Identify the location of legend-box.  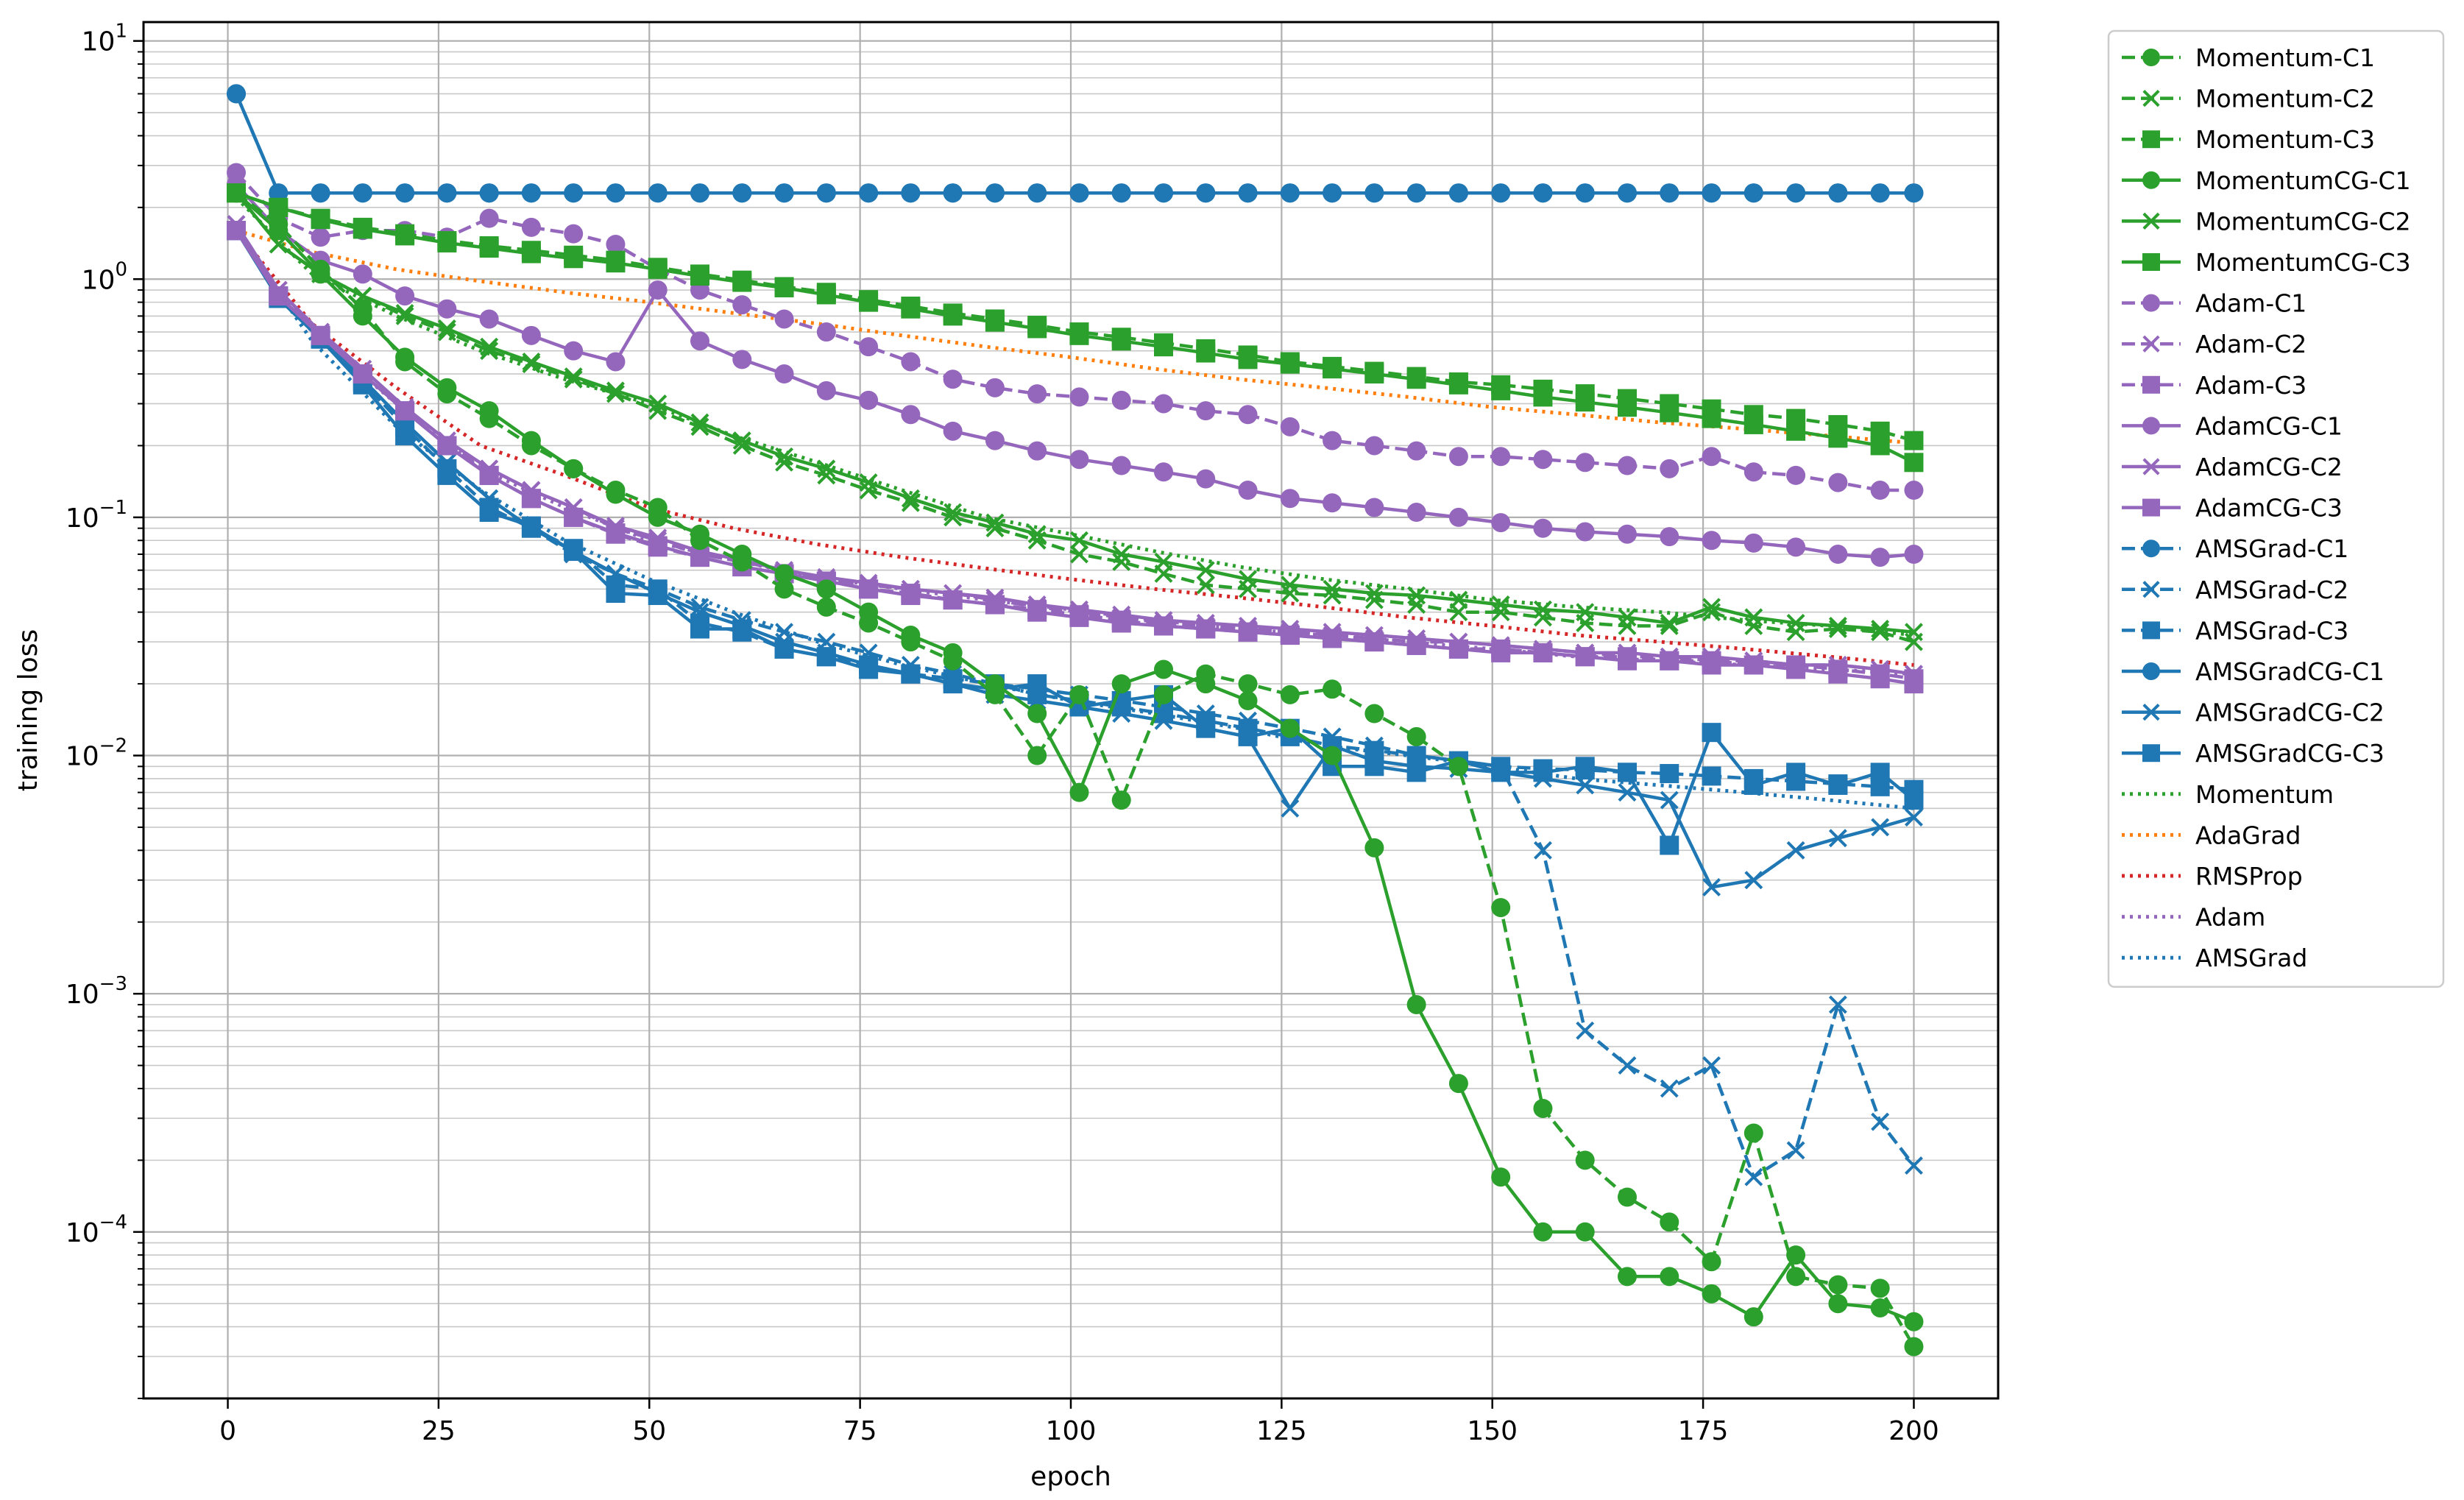
(2276, 508).